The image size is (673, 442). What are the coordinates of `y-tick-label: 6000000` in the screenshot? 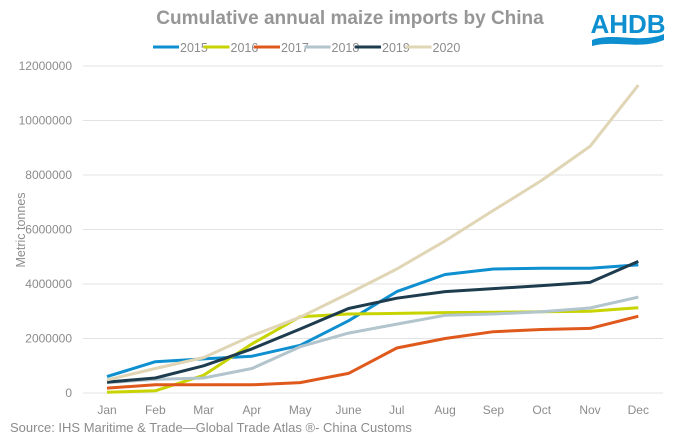 It's located at (48, 230).